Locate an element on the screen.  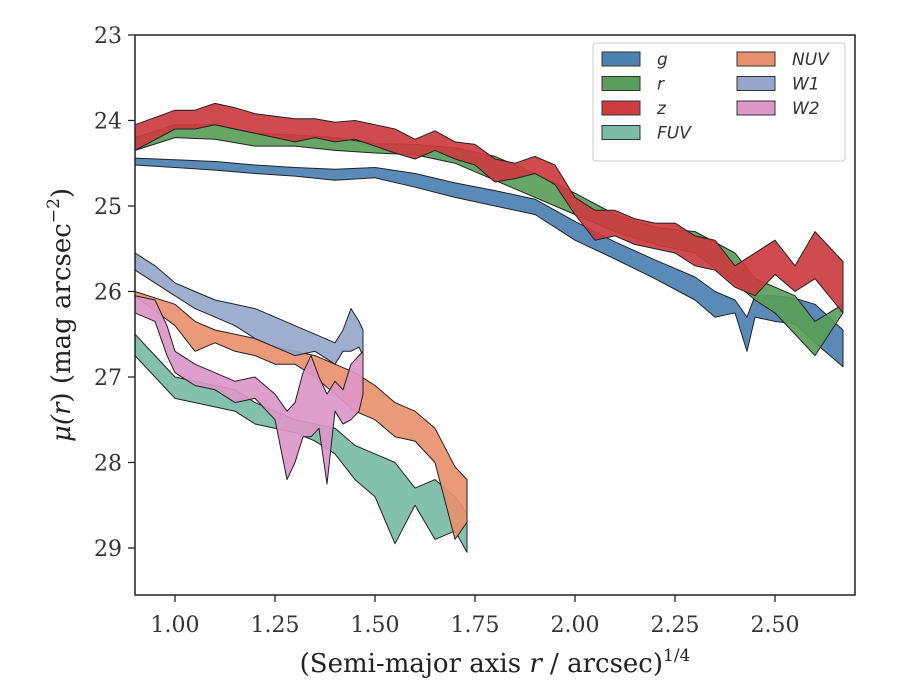
x-axis-label-rest: / arcsec) is located at coordinates (602, 664).